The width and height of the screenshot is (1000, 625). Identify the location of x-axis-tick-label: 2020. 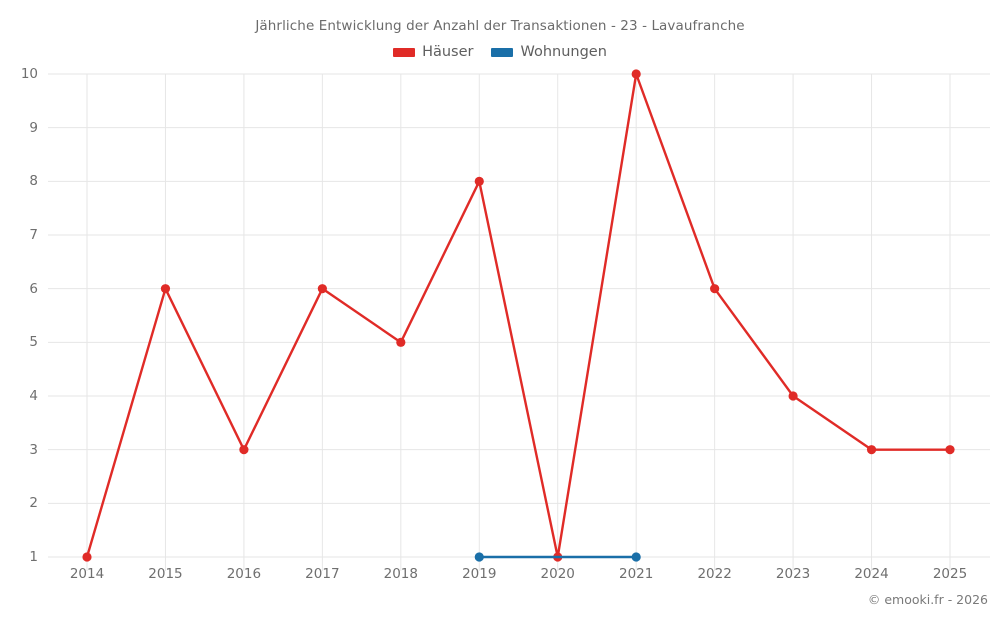
(557, 574).